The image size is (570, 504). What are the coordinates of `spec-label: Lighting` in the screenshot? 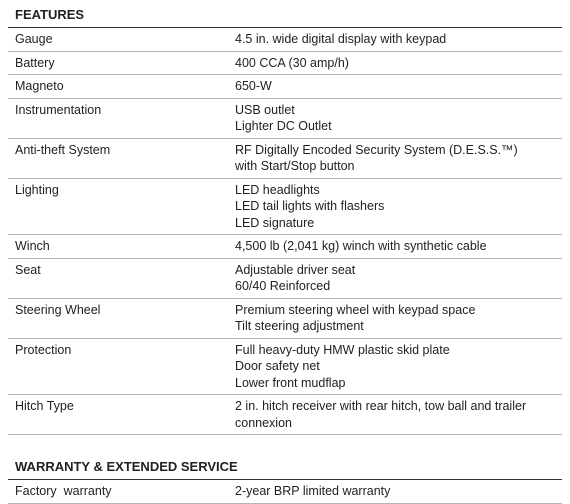 It's located at (37, 189).